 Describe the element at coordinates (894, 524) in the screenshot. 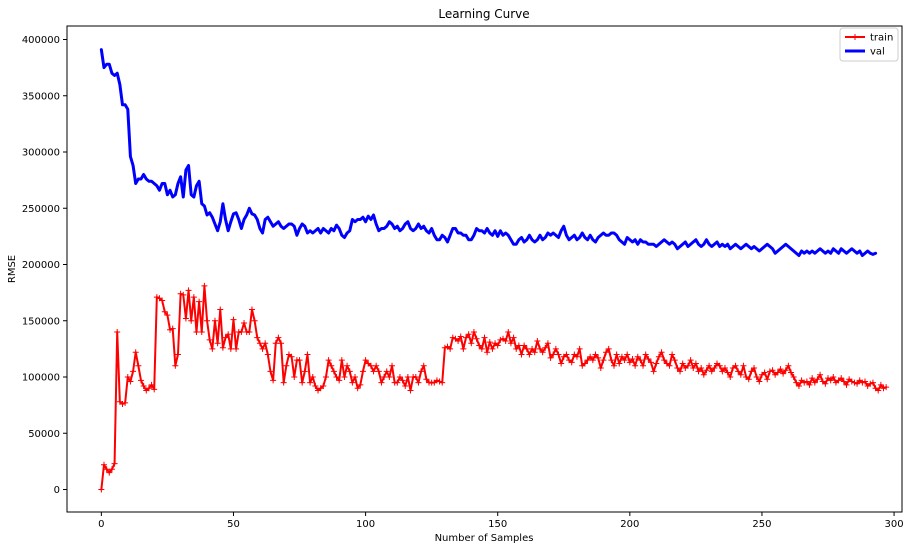

I see `x-tick-label: 300` at that location.